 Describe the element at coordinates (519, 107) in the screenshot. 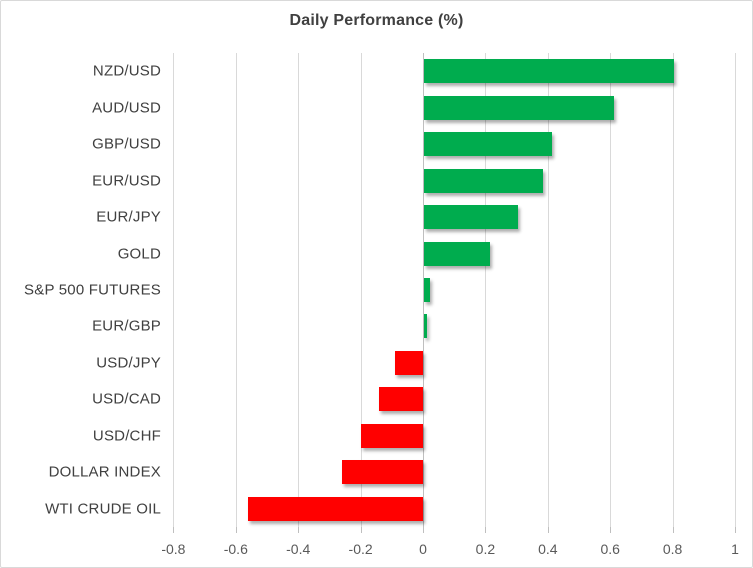

I see `bar-aud-usd` at that location.